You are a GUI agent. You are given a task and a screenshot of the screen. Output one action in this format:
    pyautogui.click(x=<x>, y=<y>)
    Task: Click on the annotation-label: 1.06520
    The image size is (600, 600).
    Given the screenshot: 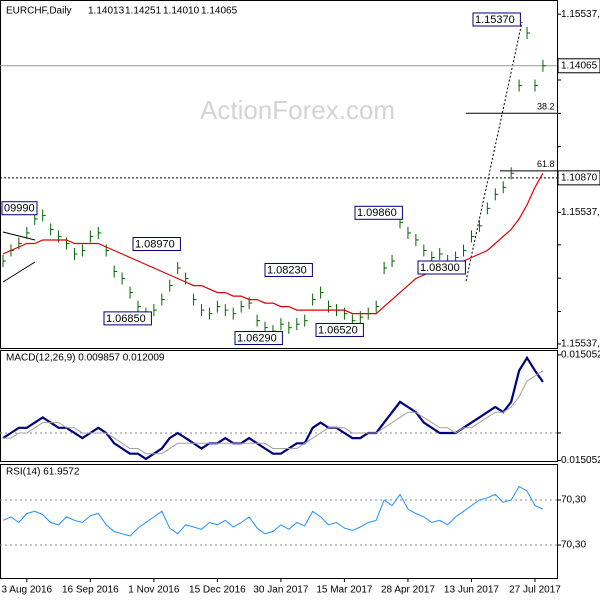 What is the action you would take?
    pyautogui.click(x=338, y=330)
    